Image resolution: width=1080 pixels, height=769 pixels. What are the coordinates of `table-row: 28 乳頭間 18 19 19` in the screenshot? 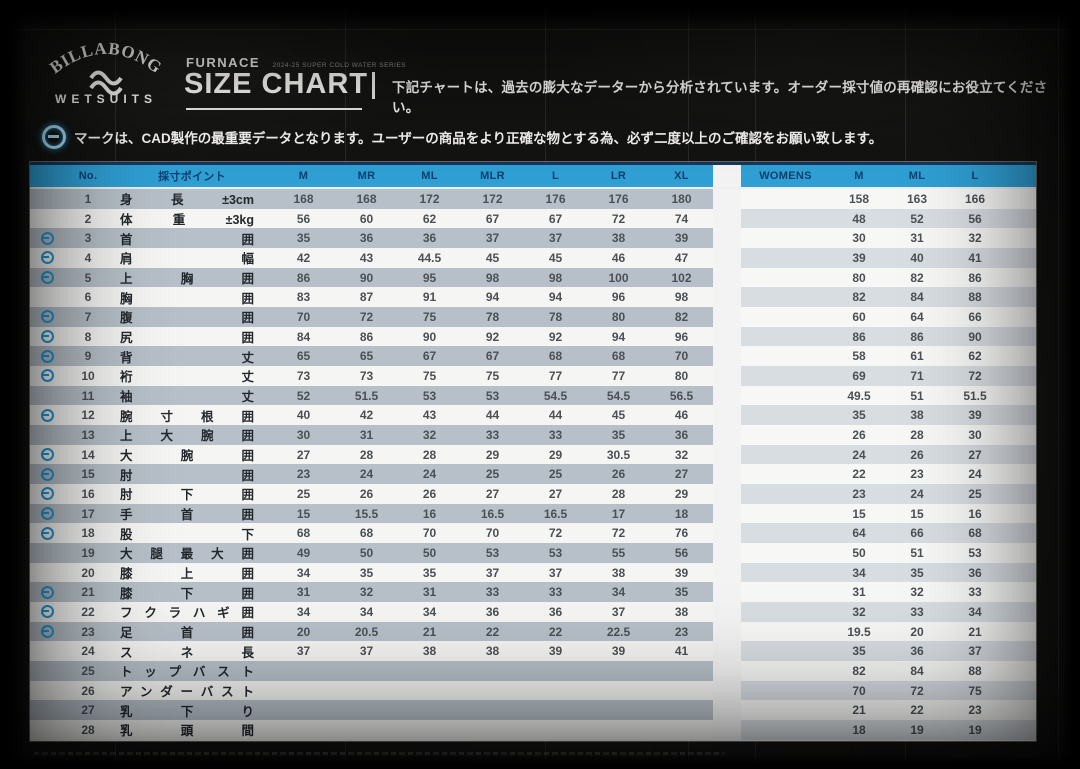 It's located at (533, 730).